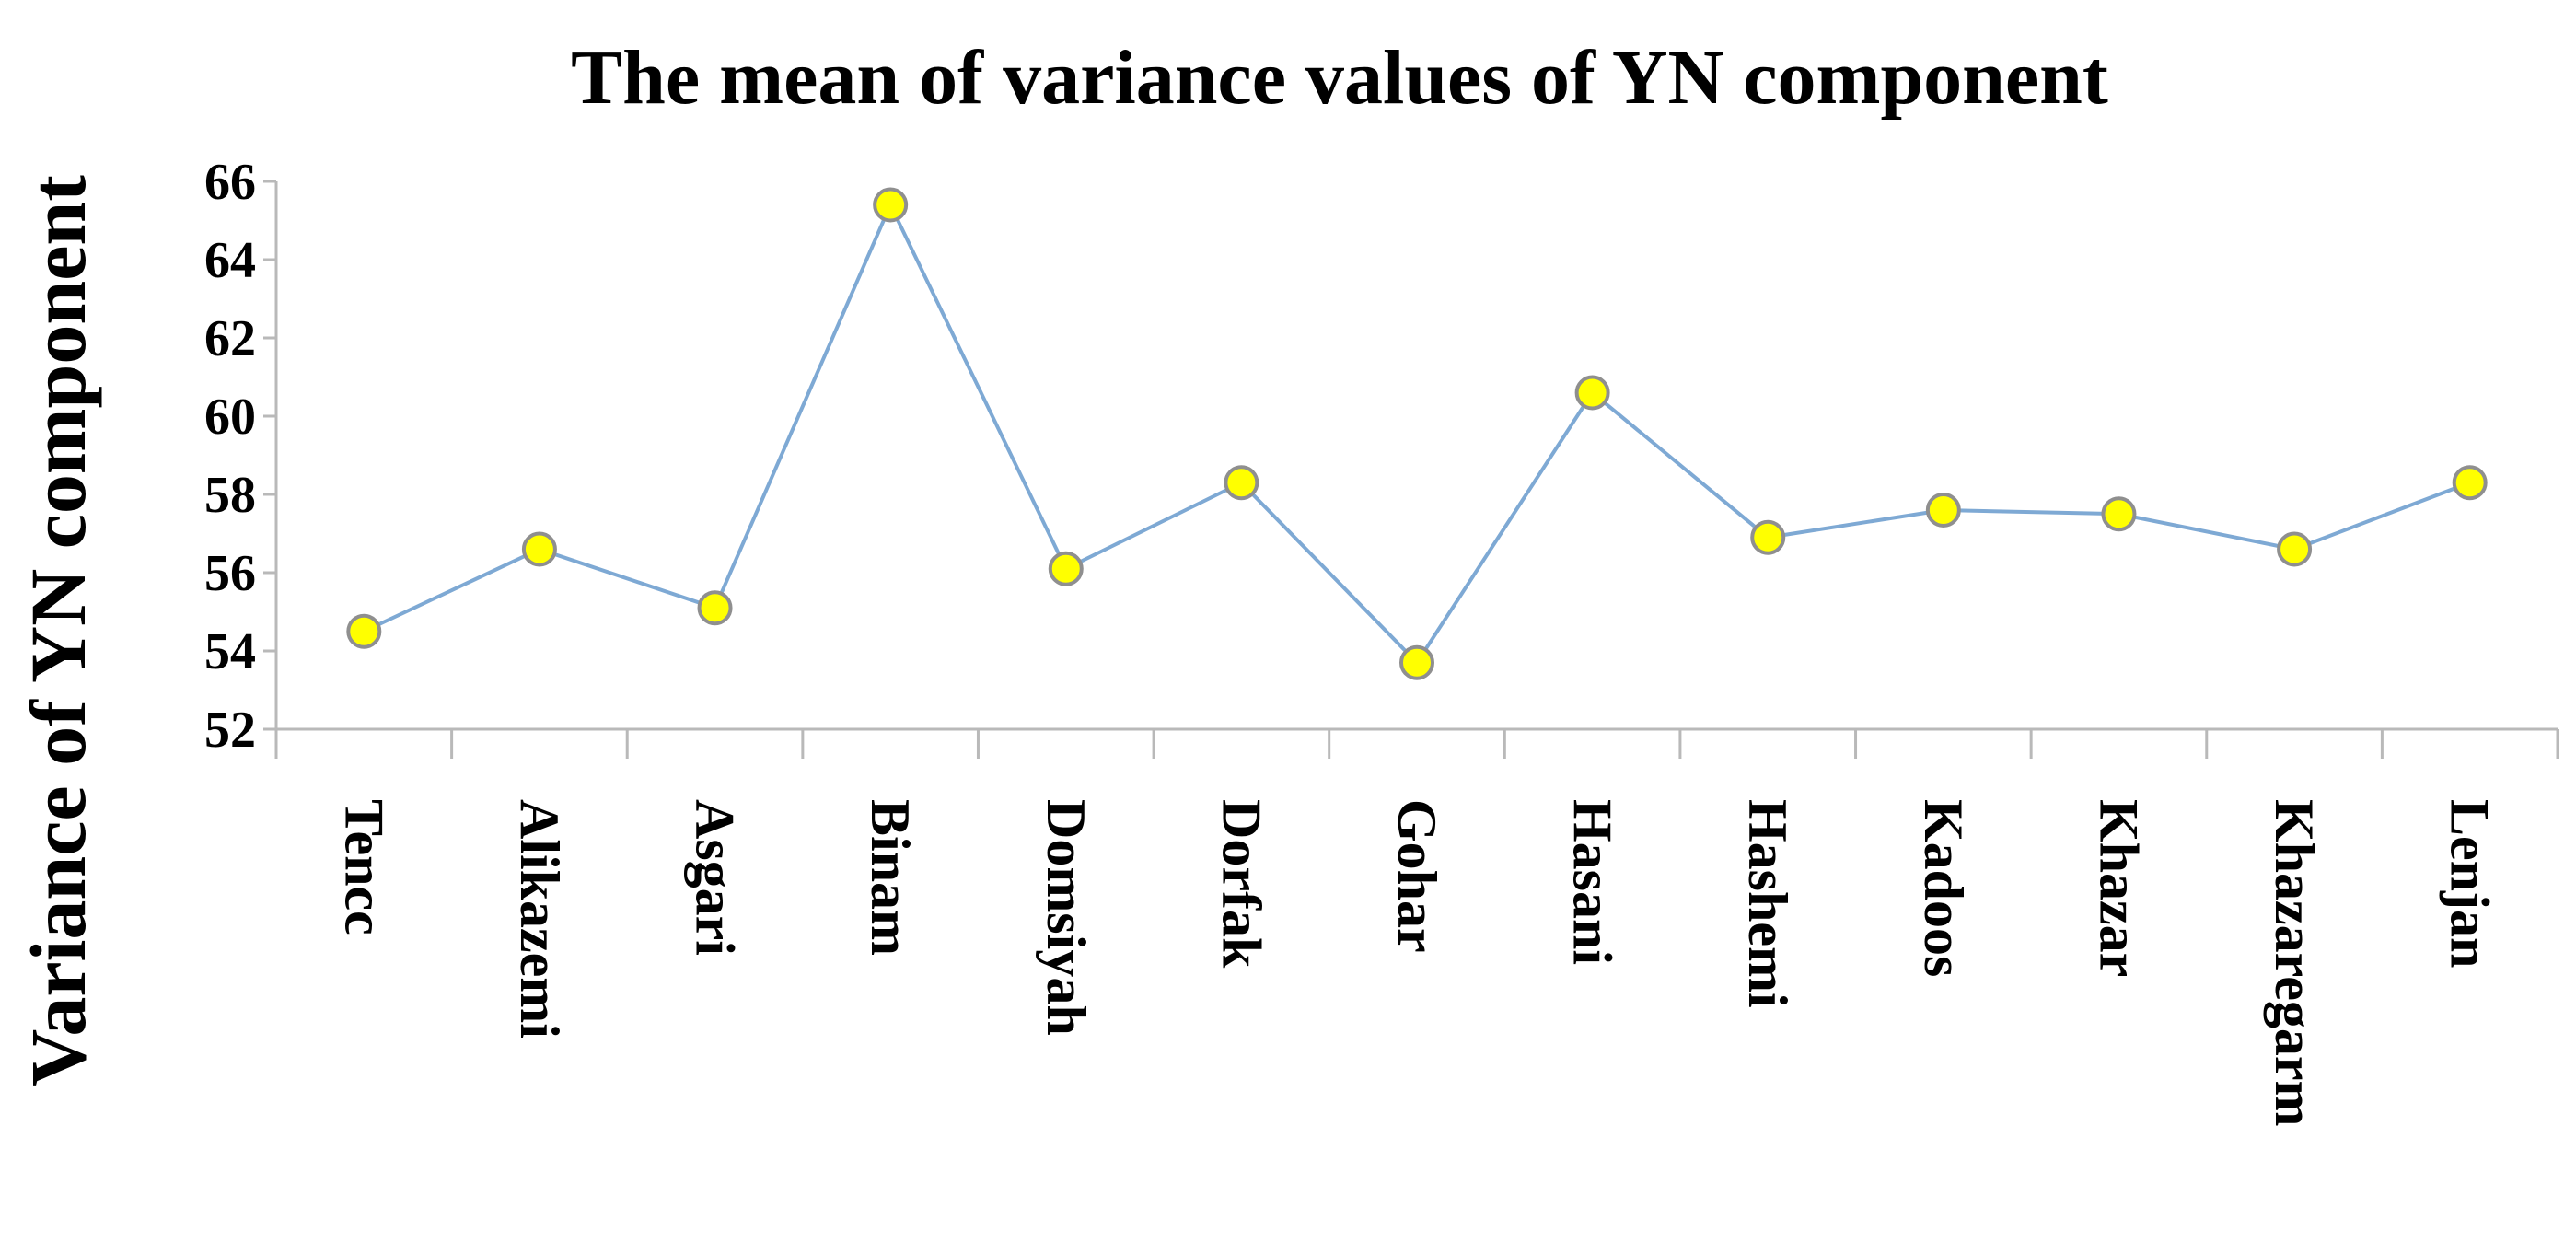  What do you see at coordinates (890, 878) in the screenshot?
I see `x-tick-label: Binam` at bounding box center [890, 878].